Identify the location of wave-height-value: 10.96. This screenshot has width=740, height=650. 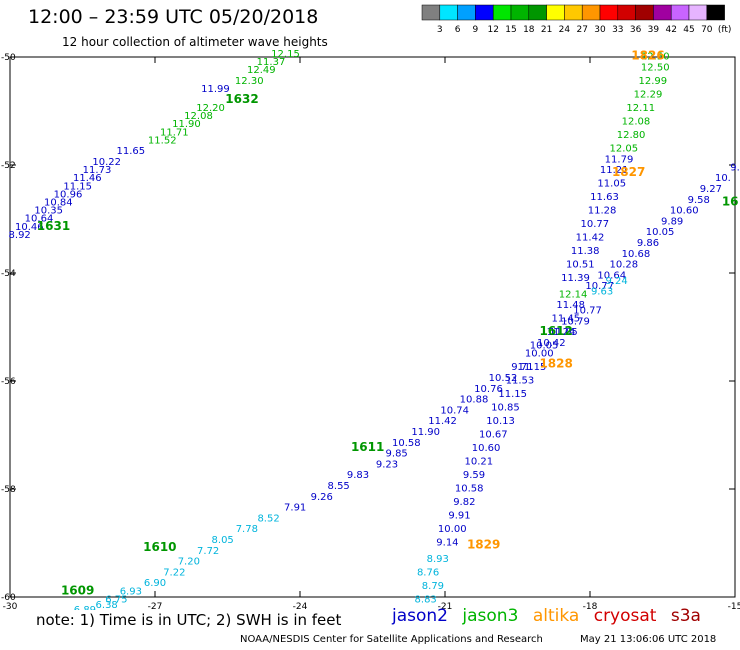
(68, 194).